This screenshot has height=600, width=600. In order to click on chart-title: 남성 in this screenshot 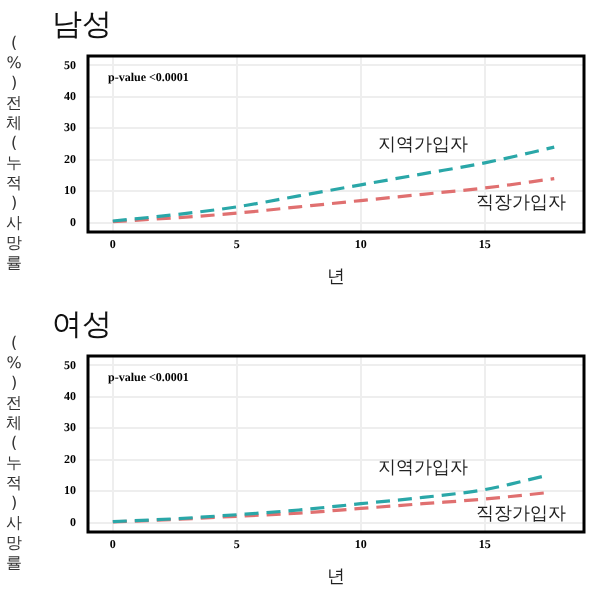, I will do `click(82, 23)`.